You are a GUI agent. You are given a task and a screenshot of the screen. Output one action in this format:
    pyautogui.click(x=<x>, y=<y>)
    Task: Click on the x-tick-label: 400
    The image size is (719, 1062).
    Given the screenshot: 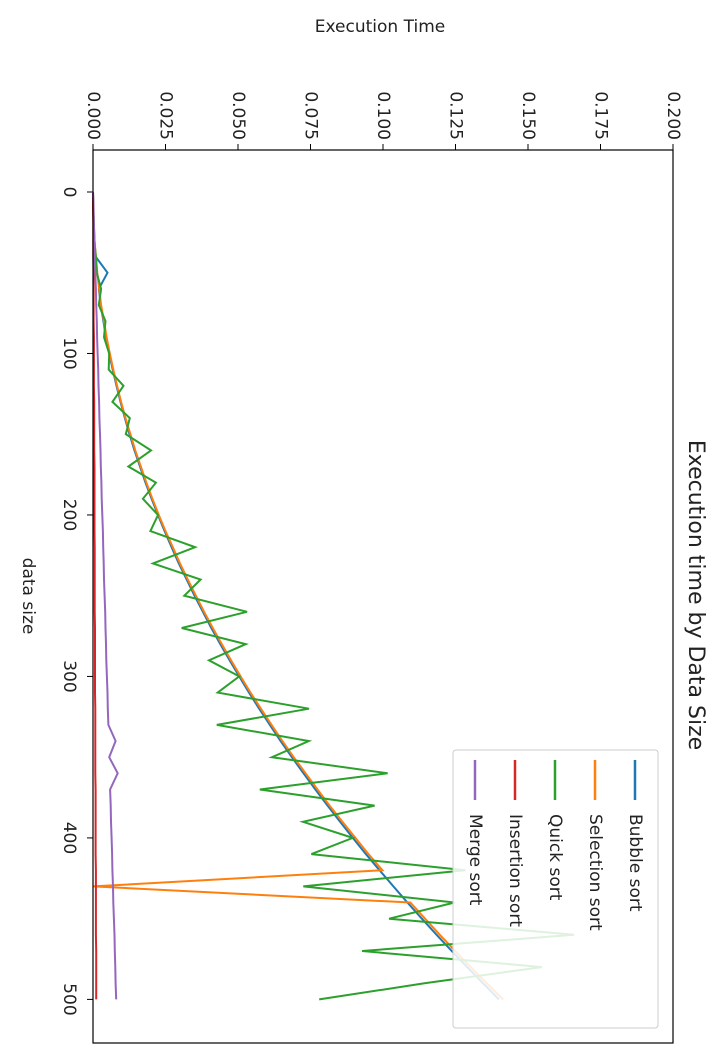 What is the action you would take?
    pyautogui.click(x=69, y=838)
    